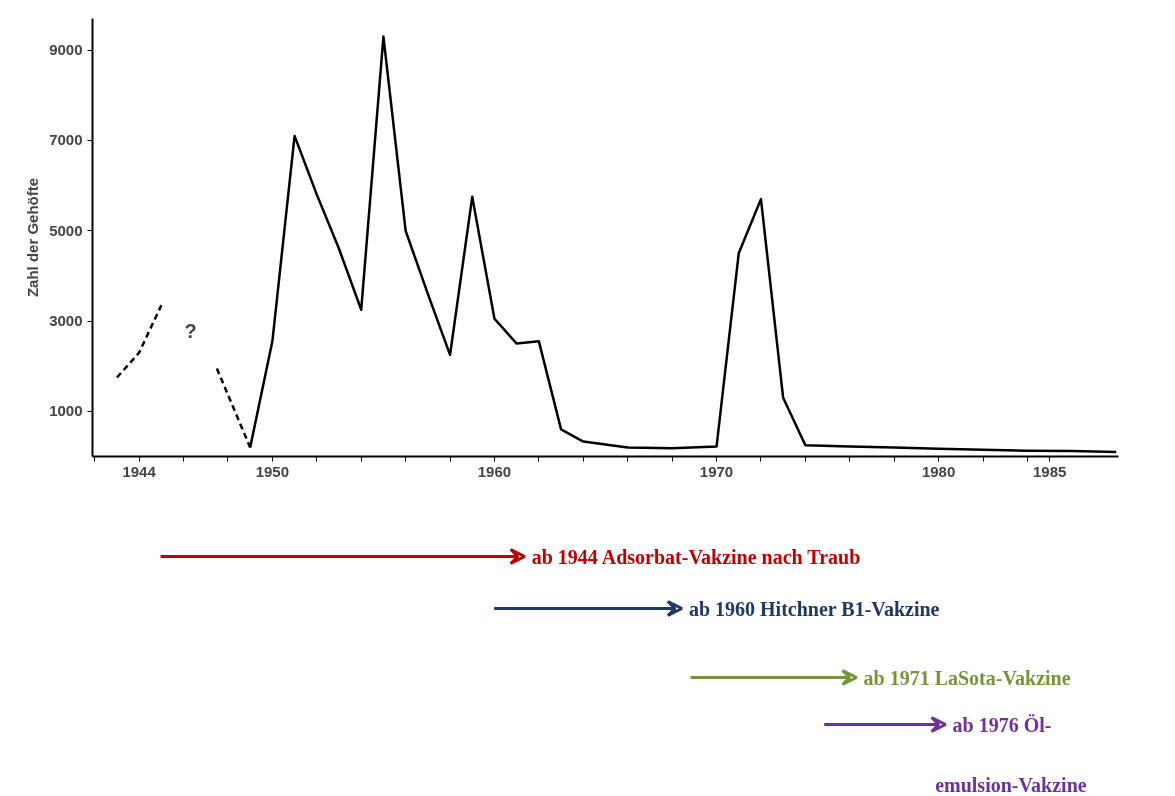 Image resolution: width=1175 pixels, height=796 pixels. What do you see at coordinates (716, 471) in the screenshot?
I see `x-tick-label: 1970` at bounding box center [716, 471].